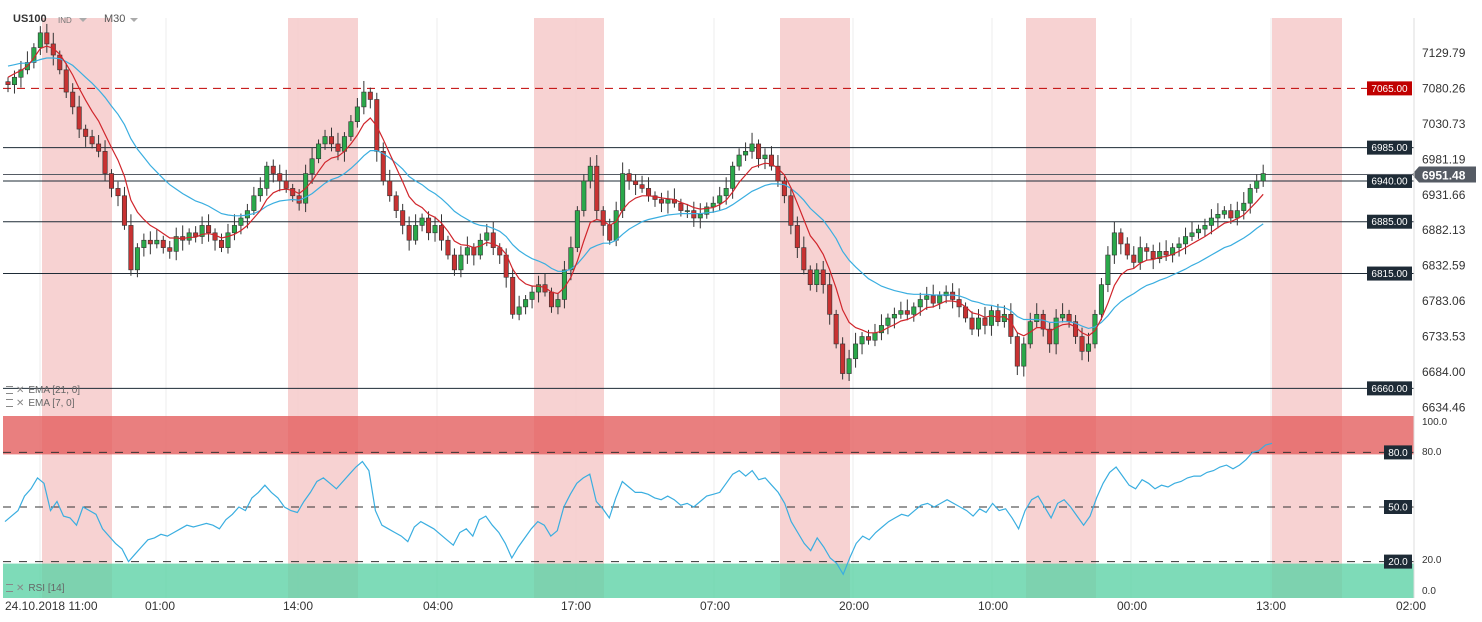  What do you see at coordinates (115, 19) in the screenshot?
I see `timeframe-label: M30` at bounding box center [115, 19].